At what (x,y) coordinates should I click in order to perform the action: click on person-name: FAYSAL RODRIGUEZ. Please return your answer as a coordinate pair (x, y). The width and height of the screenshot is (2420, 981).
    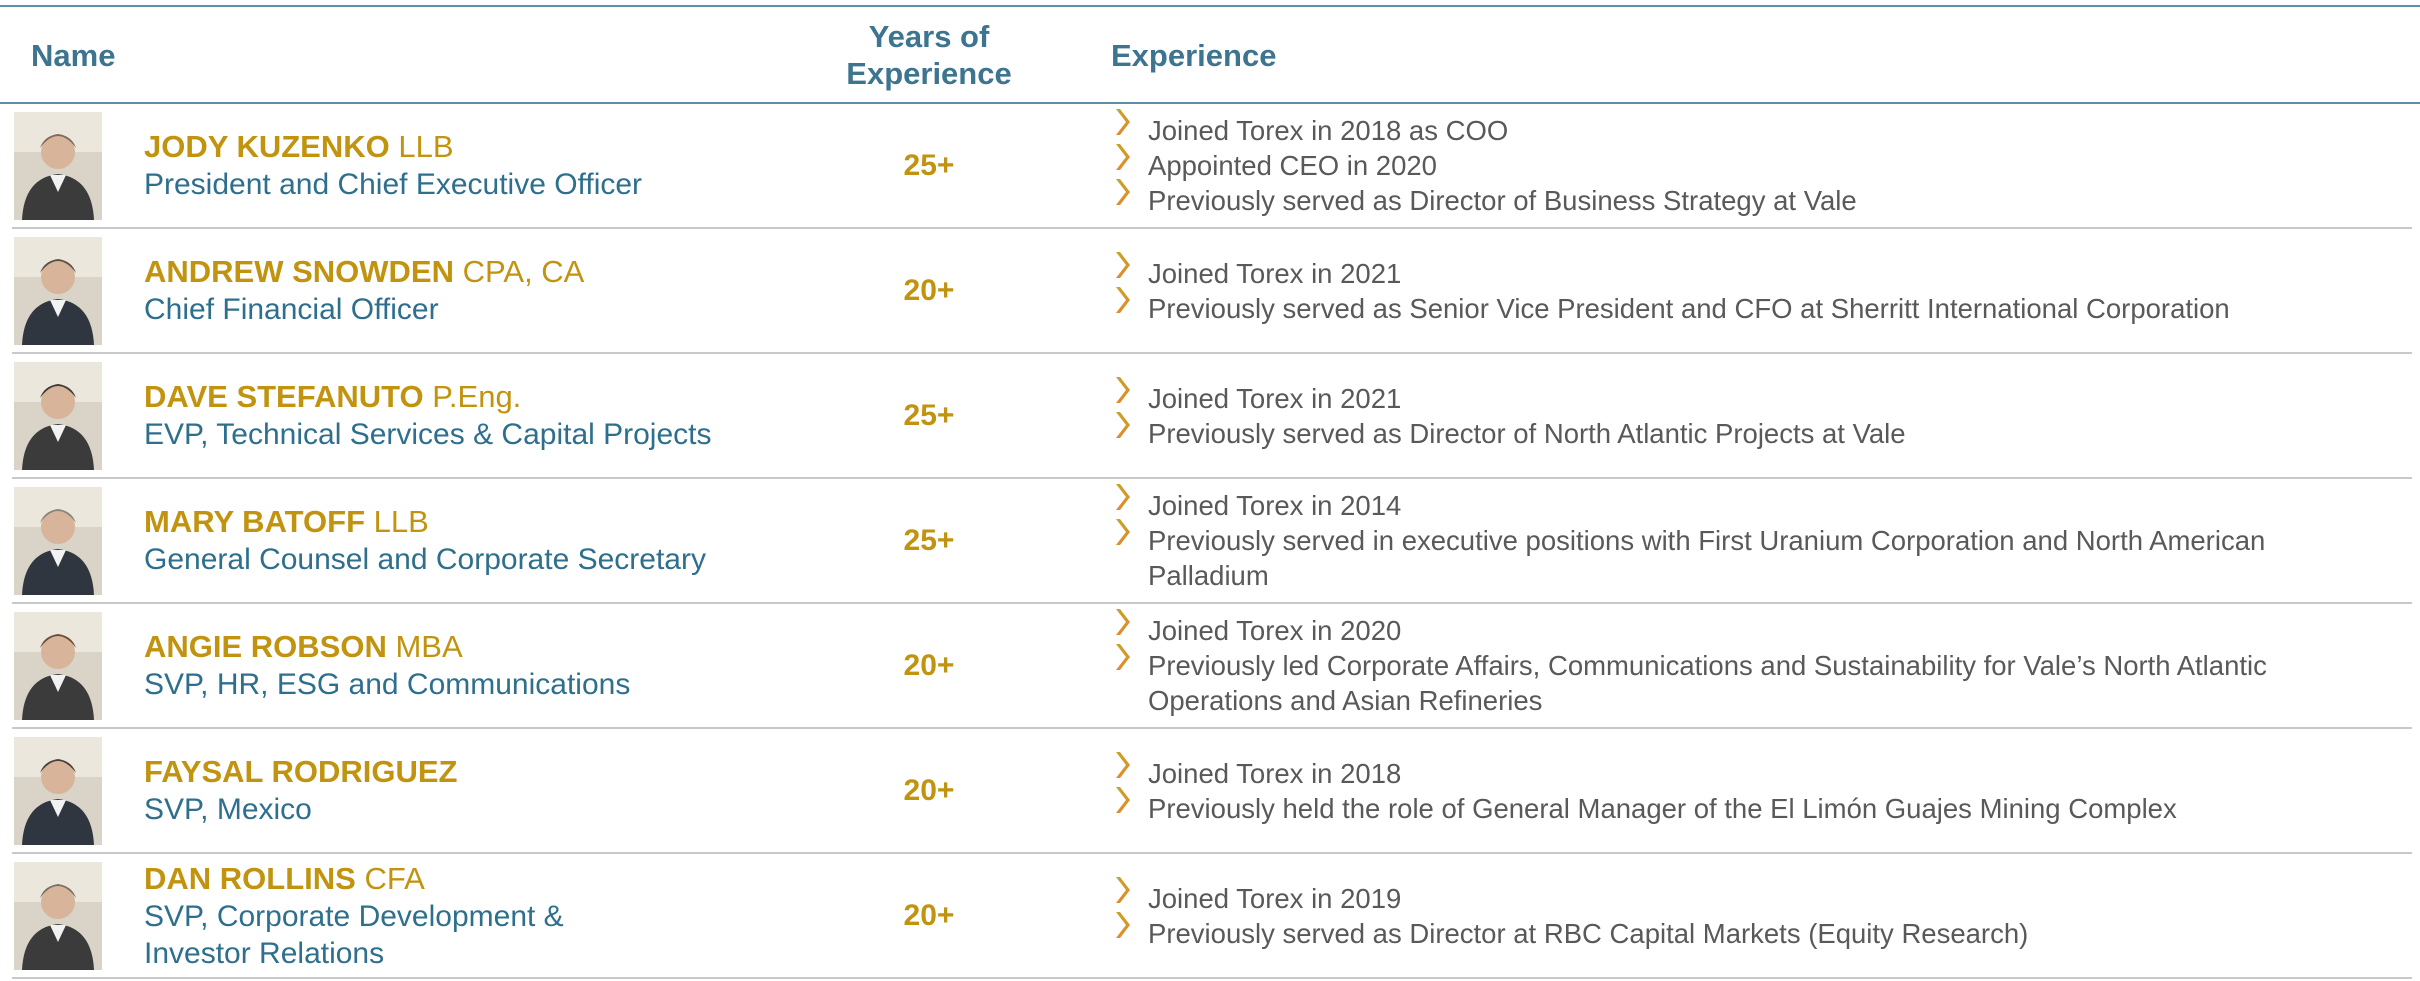
    Looking at the image, I should click on (301, 771).